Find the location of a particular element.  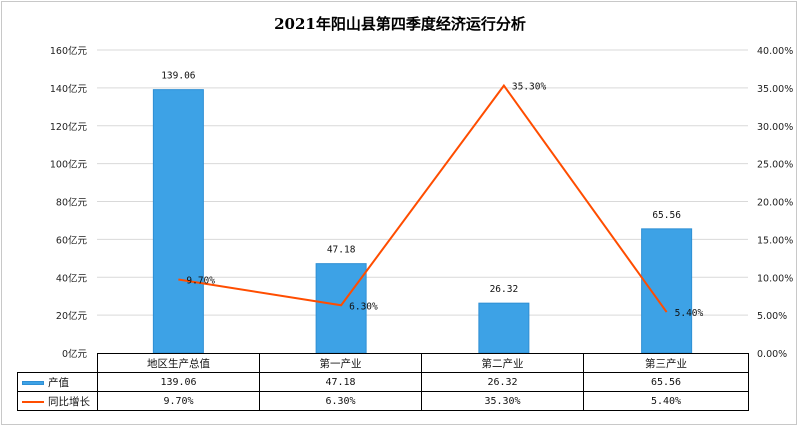

right-axis-tick-label: 15.00% is located at coordinates (775, 240).